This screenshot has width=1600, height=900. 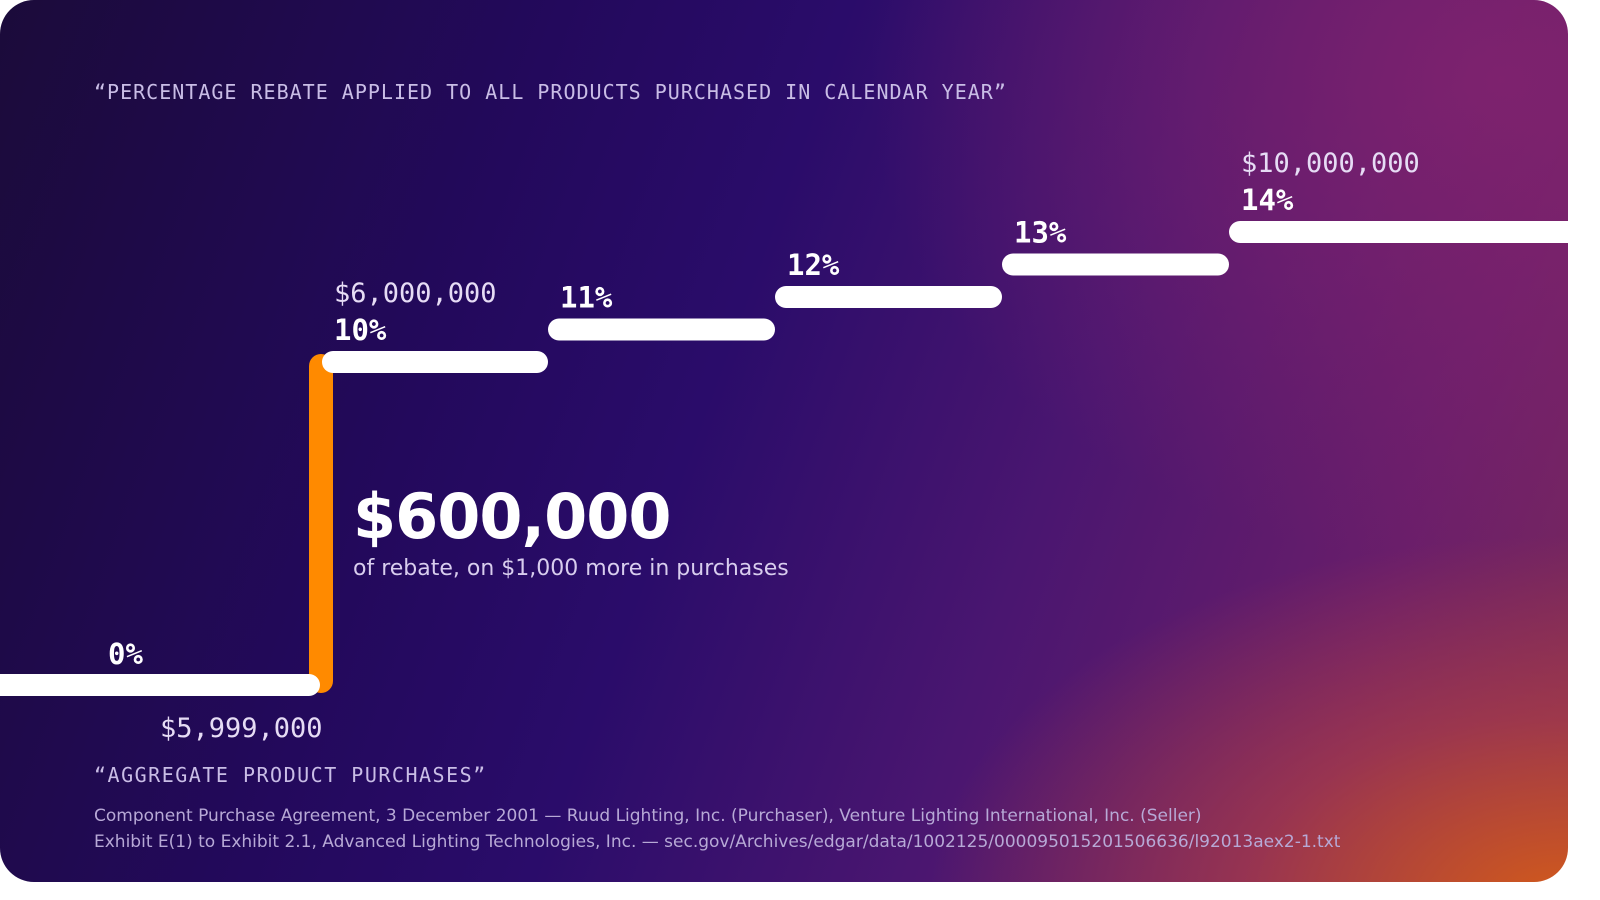 What do you see at coordinates (1267, 200) in the screenshot?
I see `step-rebate-label: 14%` at bounding box center [1267, 200].